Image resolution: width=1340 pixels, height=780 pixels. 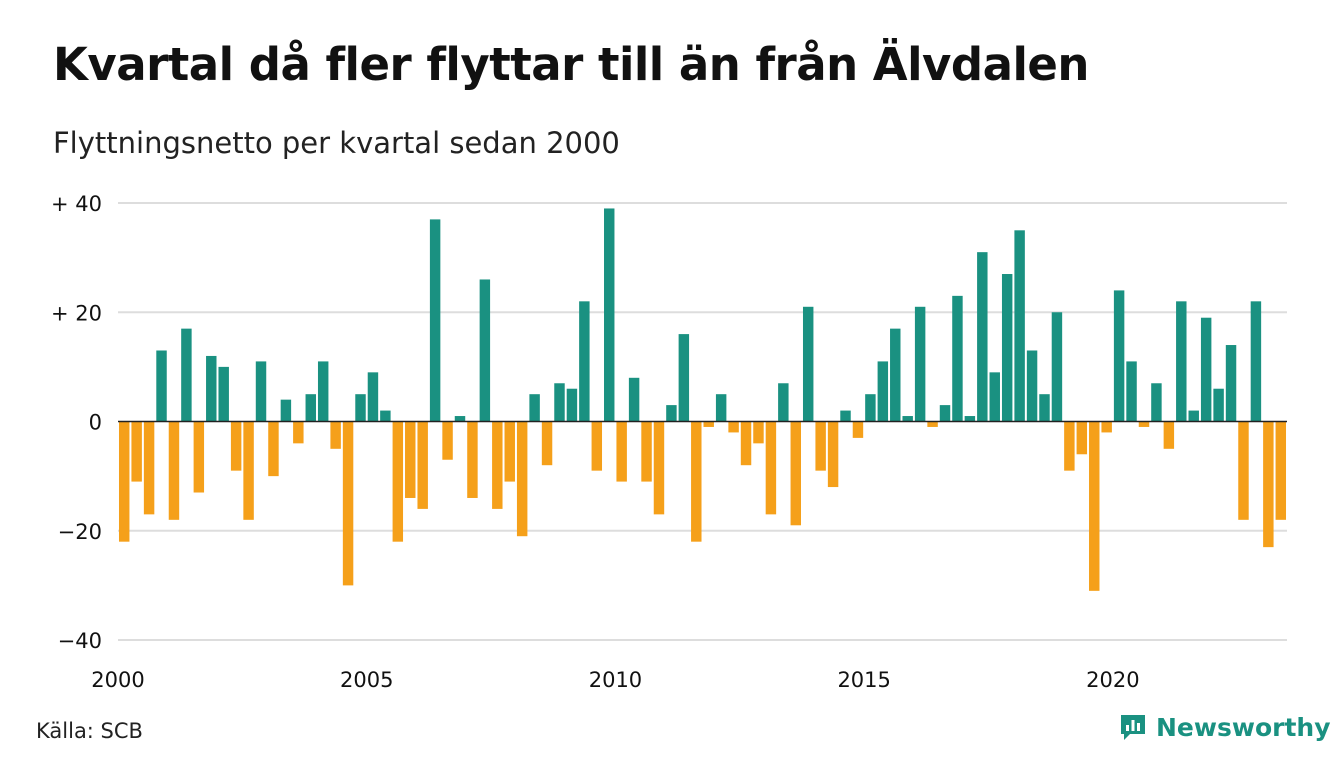 I want to click on newsworthy-logo-icon, so click(x=1133, y=727).